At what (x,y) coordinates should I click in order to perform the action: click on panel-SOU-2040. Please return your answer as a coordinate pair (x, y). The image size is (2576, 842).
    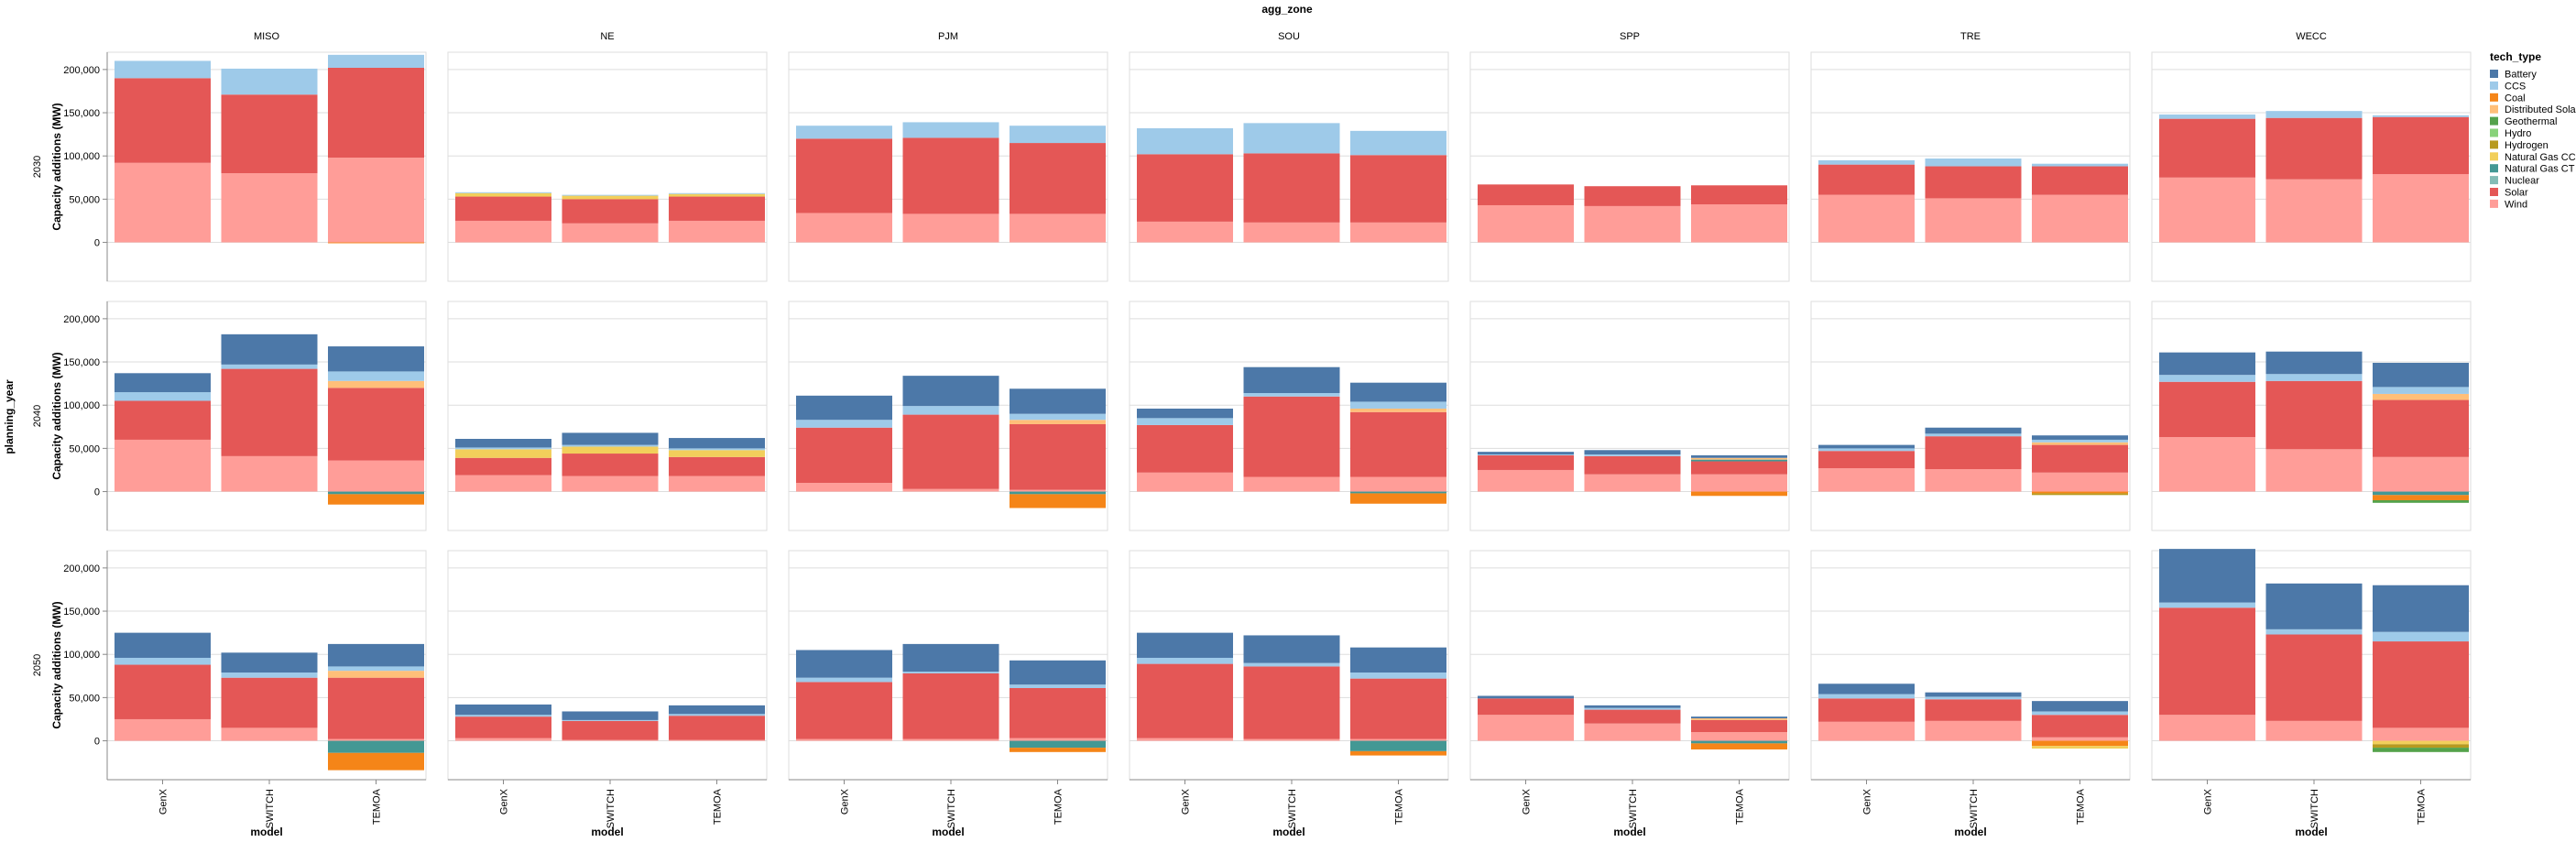
    Looking at the image, I should click on (1289, 416).